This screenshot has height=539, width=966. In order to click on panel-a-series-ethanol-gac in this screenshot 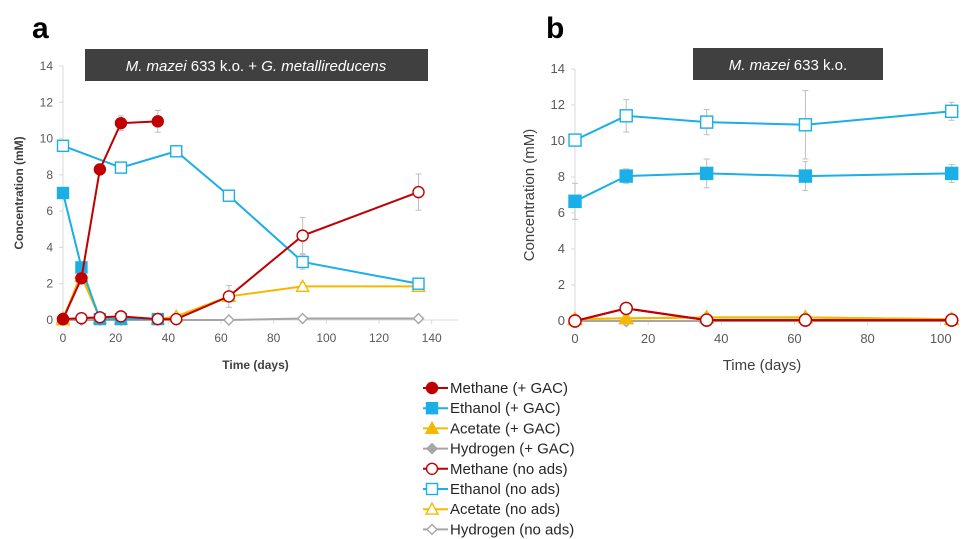, I will do `click(110, 256)`.